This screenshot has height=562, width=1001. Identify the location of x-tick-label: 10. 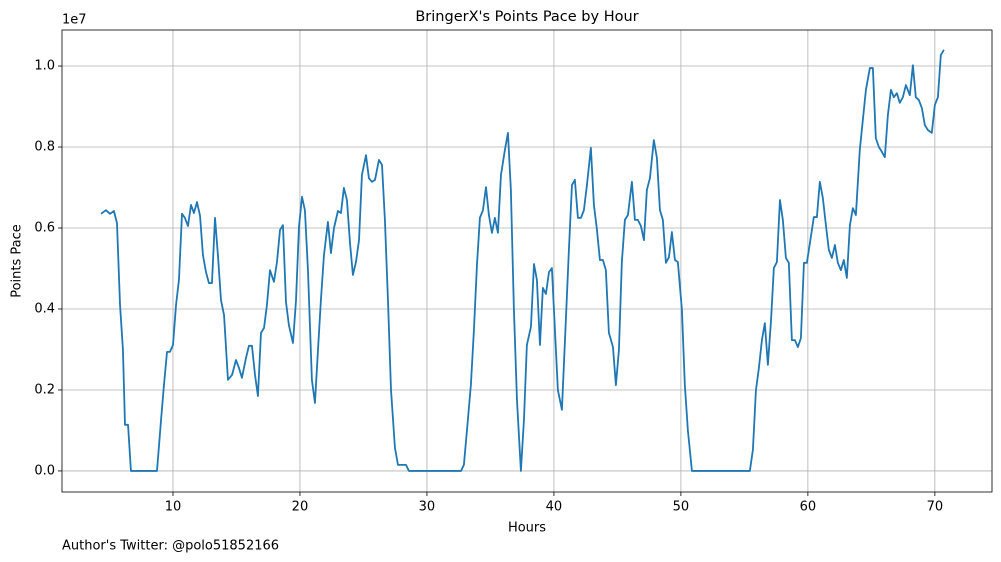
(173, 507).